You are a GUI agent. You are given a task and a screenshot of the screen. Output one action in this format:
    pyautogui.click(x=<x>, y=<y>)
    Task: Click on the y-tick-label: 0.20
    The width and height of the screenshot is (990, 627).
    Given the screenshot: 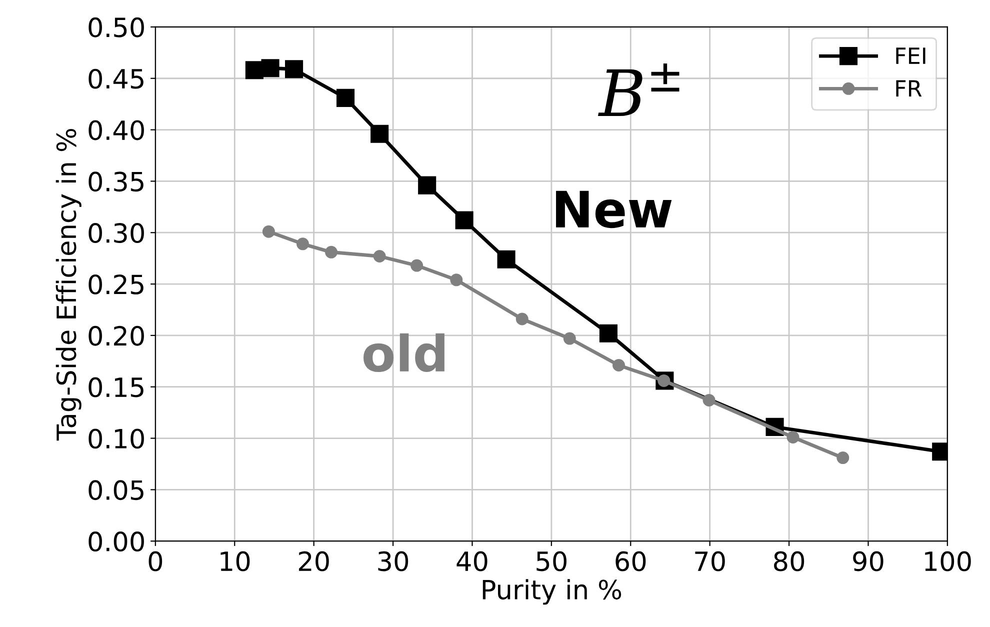 What is the action you would take?
    pyautogui.click(x=116, y=336)
    